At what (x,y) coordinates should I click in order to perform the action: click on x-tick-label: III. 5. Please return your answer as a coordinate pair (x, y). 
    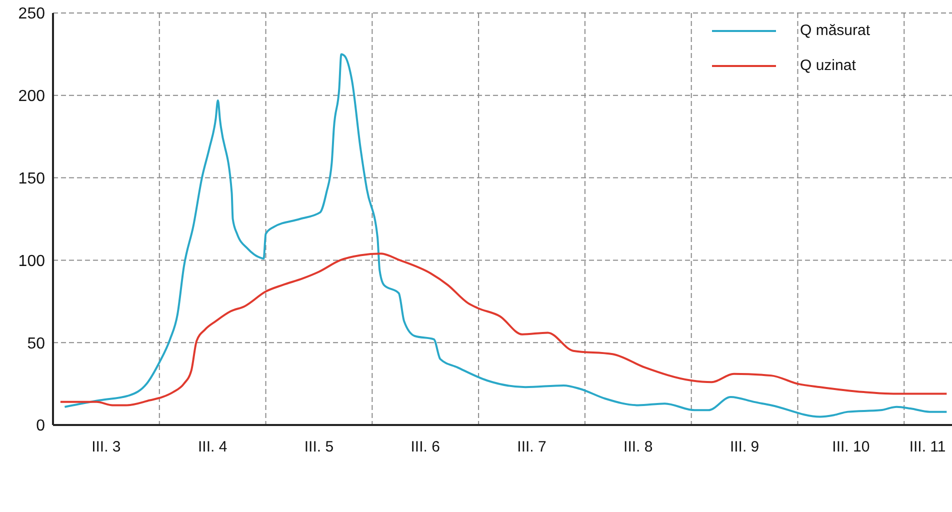
    Looking at the image, I should click on (319, 447).